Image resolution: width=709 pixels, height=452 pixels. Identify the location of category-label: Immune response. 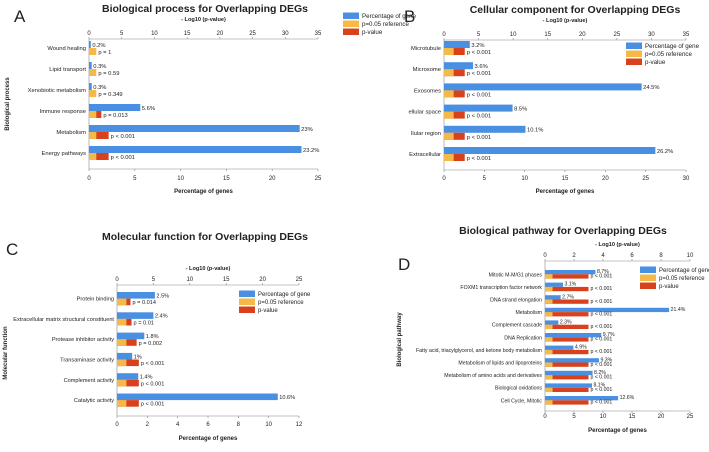
(63, 112).